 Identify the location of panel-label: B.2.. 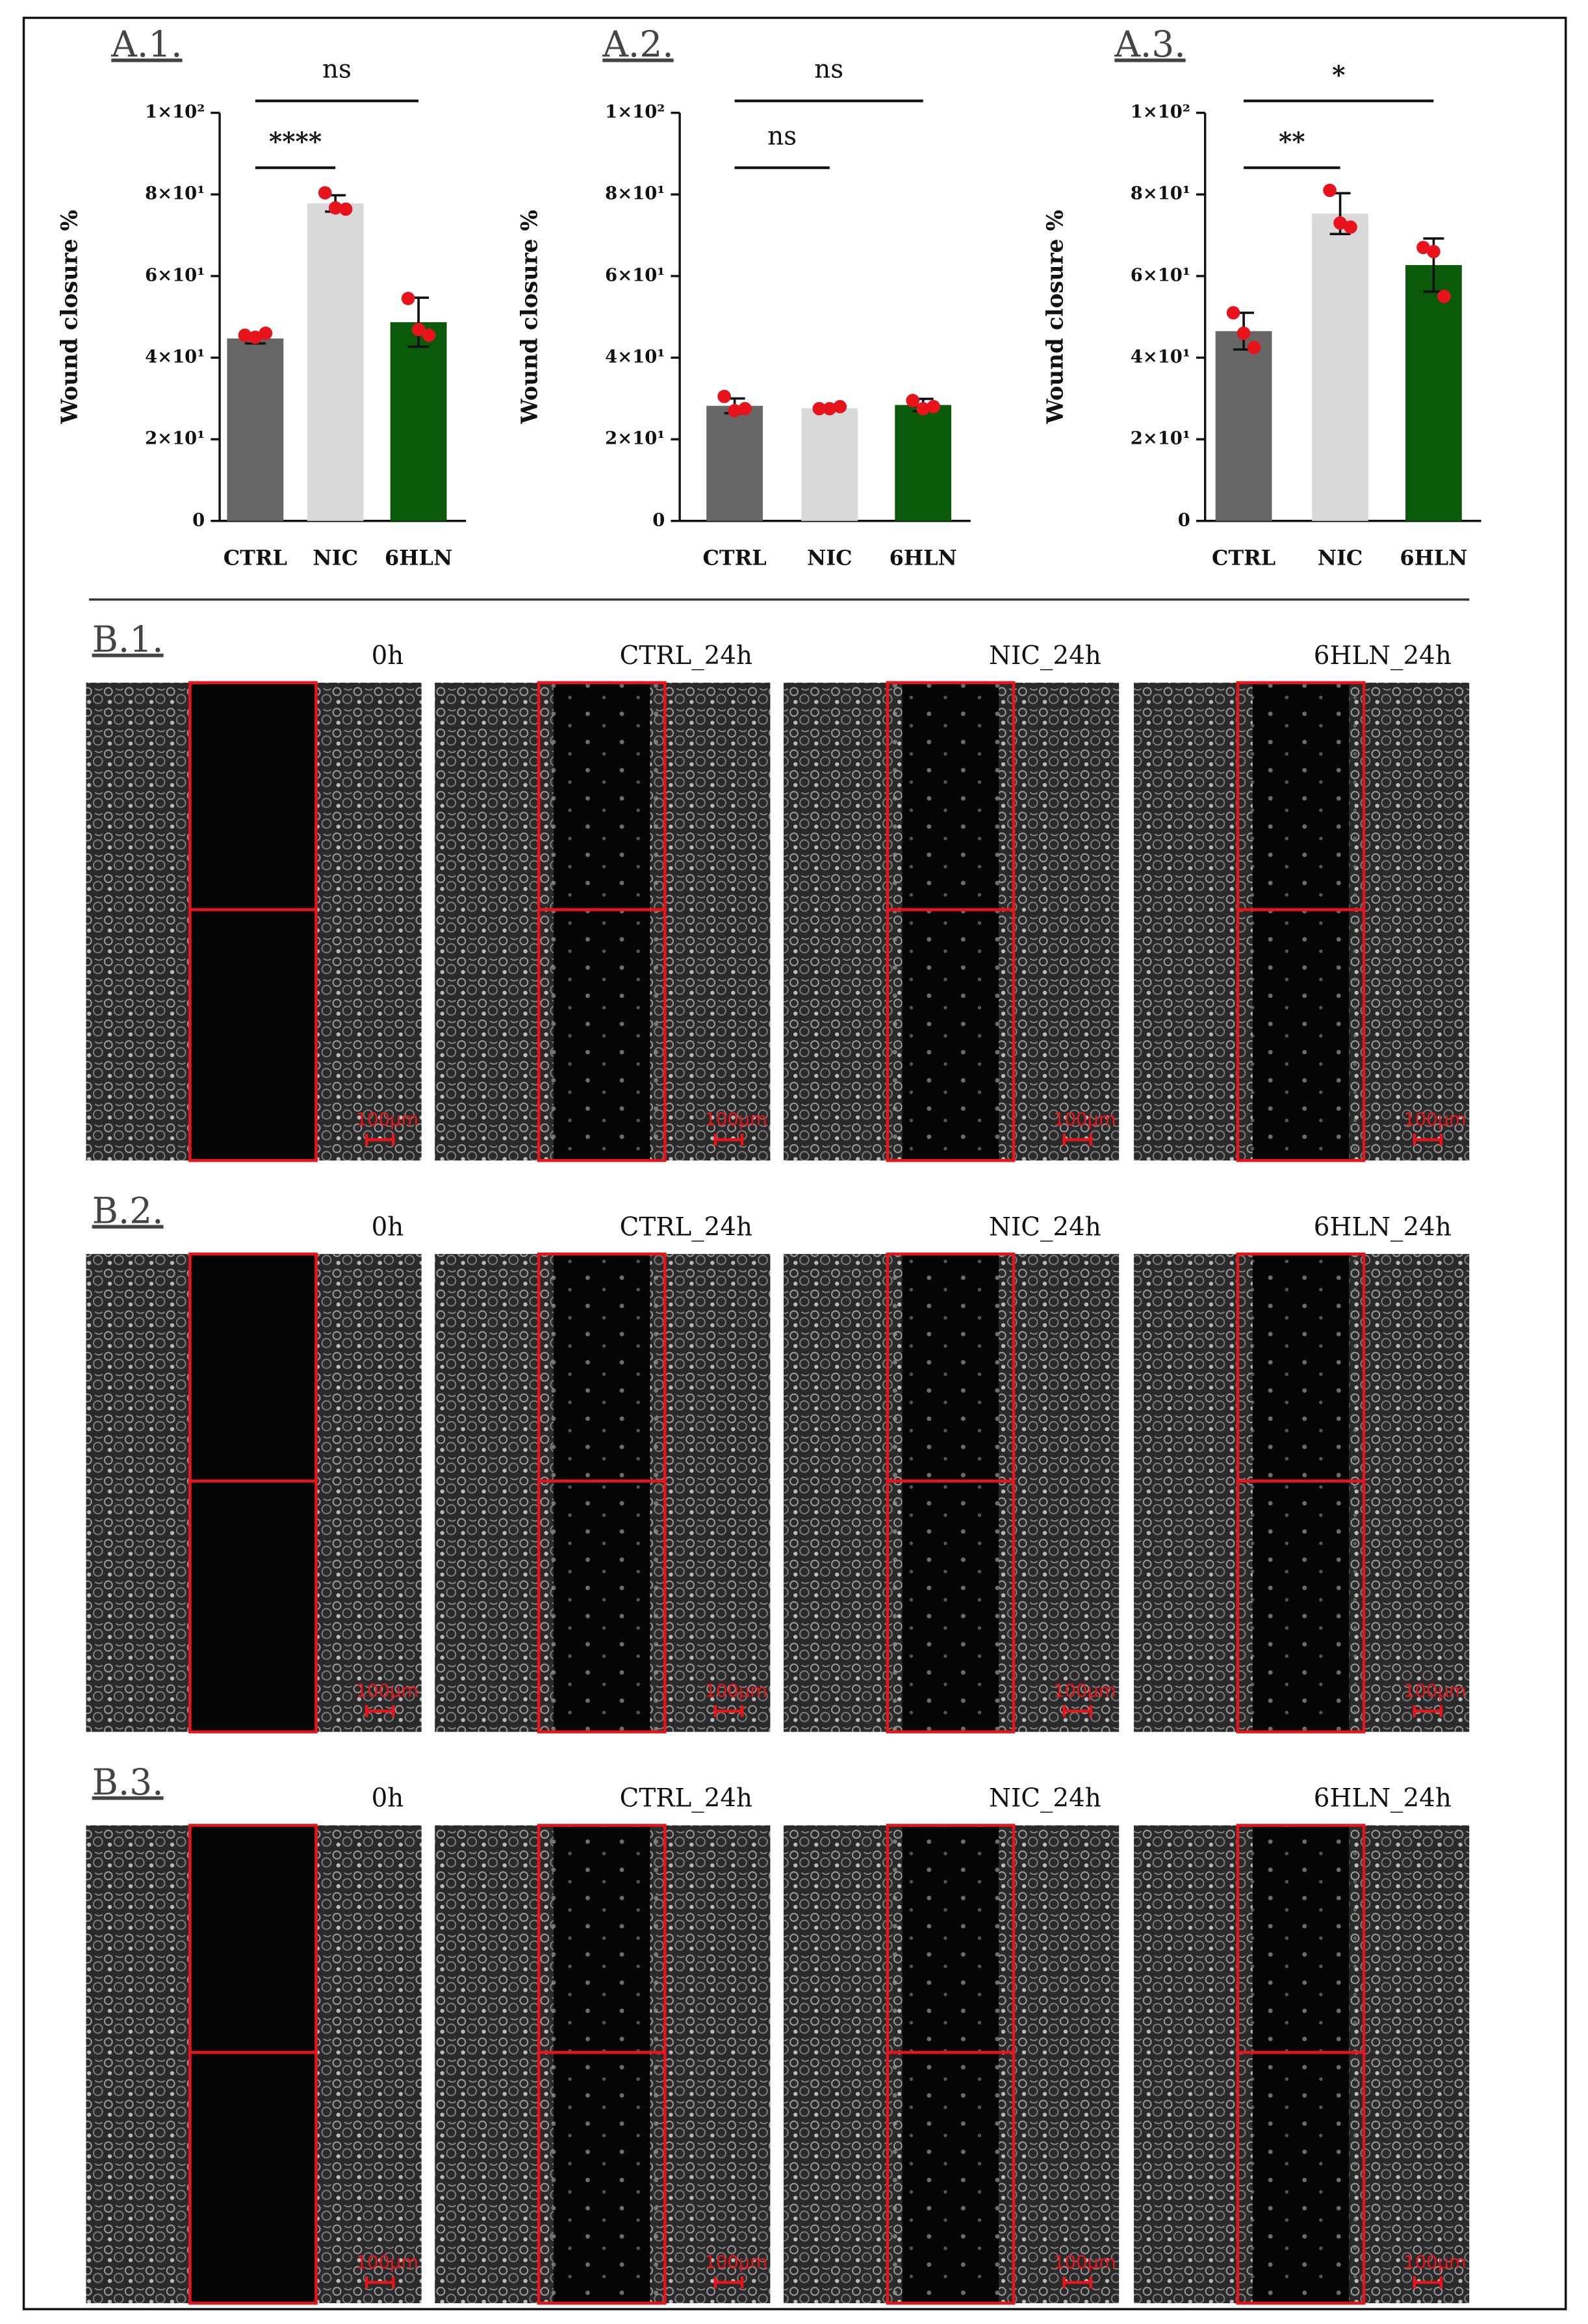
(128, 1210).